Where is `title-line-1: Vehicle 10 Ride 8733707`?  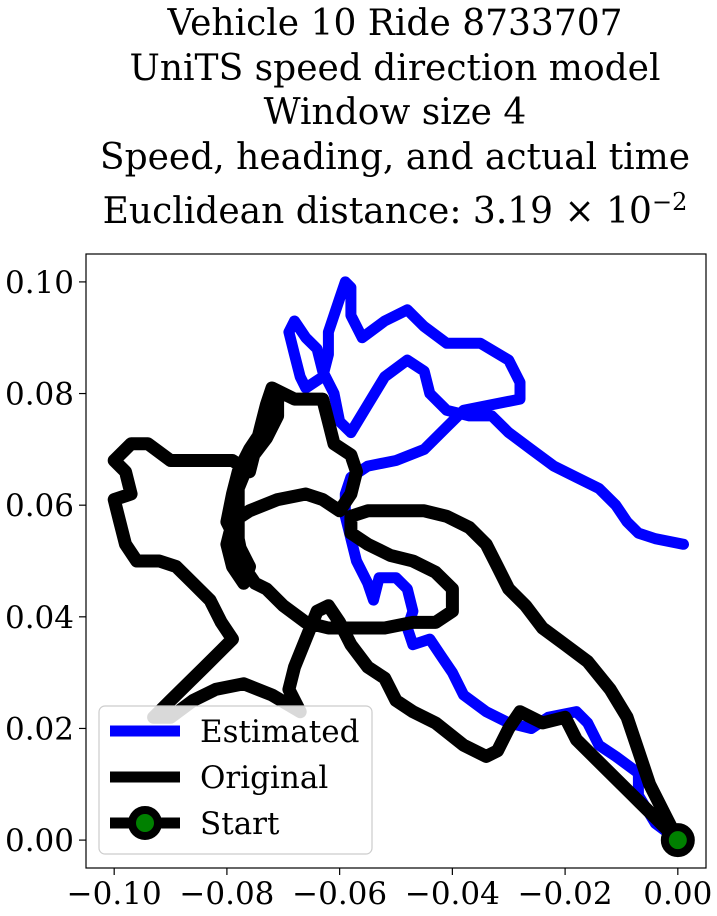 title-line-1: Vehicle 10 Ride 8733707 is located at coordinates (395, 23).